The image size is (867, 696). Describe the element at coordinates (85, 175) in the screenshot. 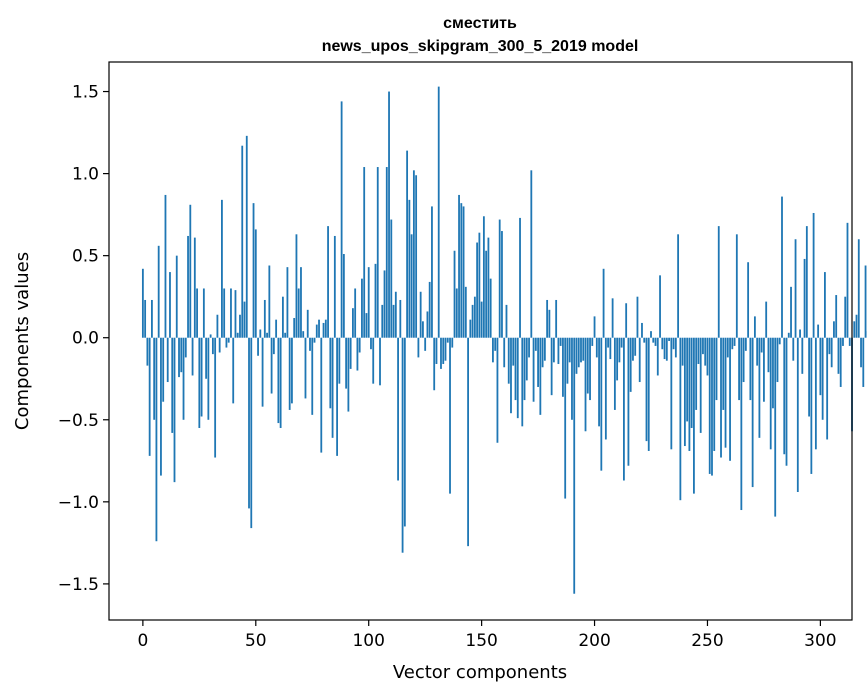

I see `y-tick-label: 1.0` at that location.